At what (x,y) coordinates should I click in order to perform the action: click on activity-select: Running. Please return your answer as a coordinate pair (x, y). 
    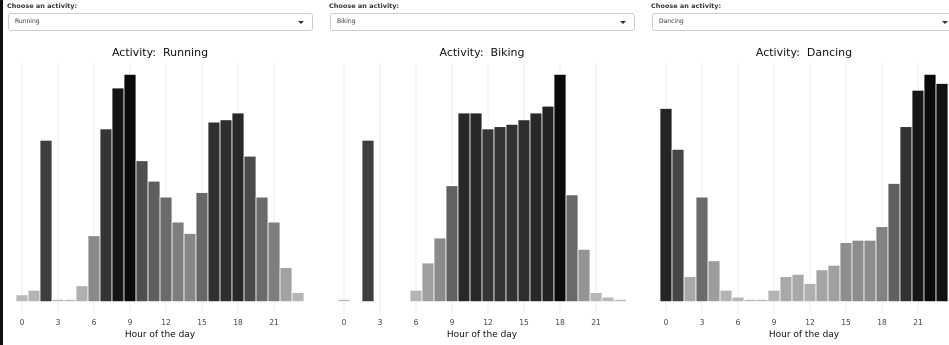
    Looking at the image, I should click on (160, 22).